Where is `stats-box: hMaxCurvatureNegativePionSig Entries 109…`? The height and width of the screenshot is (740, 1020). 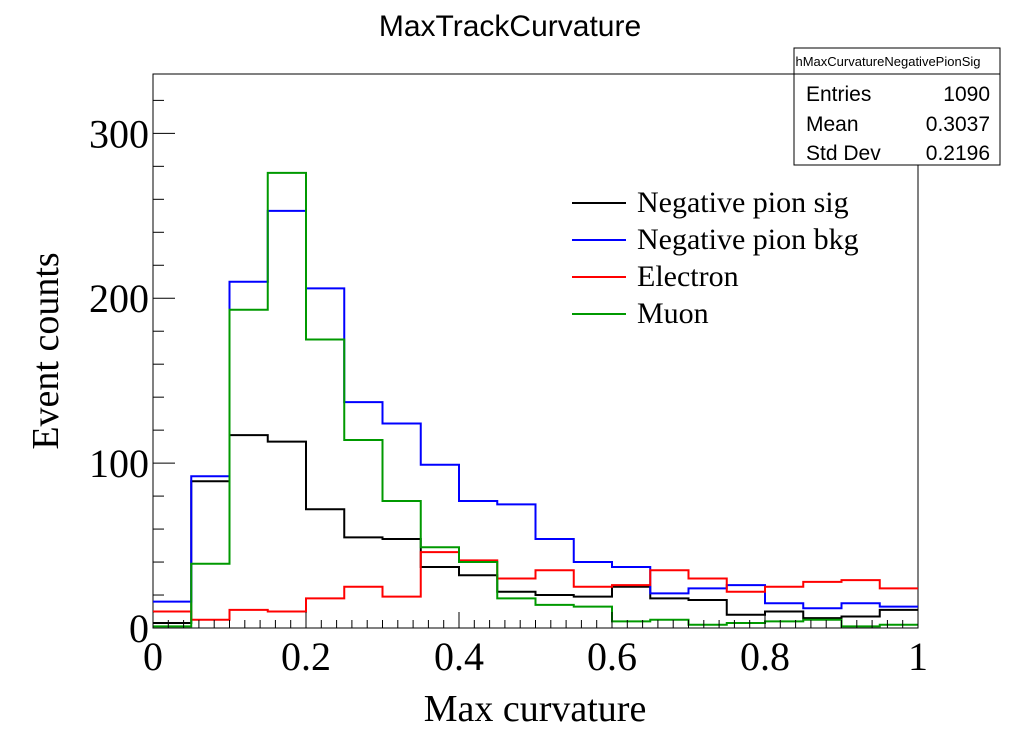 stats-box: hMaxCurvatureNegativePionSig Entries 109… is located at coordinates (897, 106).